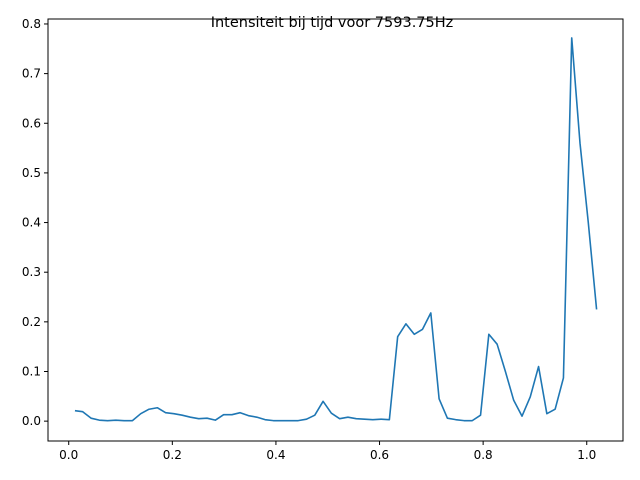 This screenshot has width=640, height=480. What do you see at coordinates (31, 322) in the screenshot?
I see `y-tick-label: 0.2` at bounding box center [31, 322].